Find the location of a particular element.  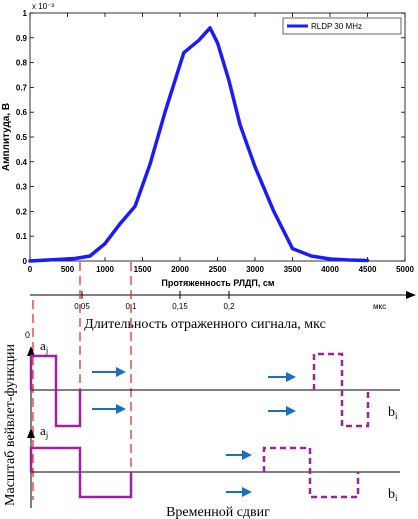

duration-ticks: 0,05 0,1 0,15 0,2 is located at coordinates (154, 301).